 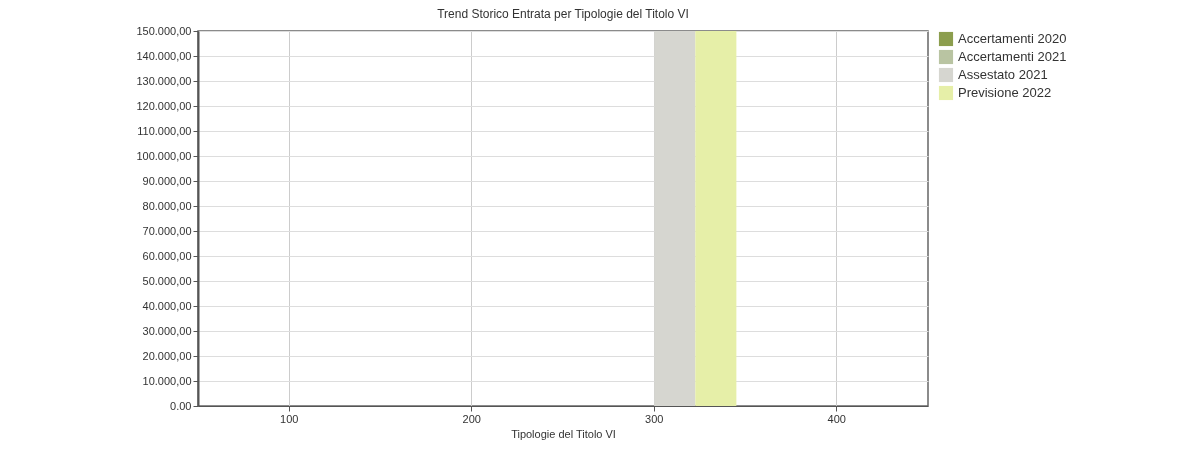 What do you see at coordinates (1012, 38) in the screenshot?
I see `legend-label: Accertamenti 2020` at bounding box center [1012, 38].